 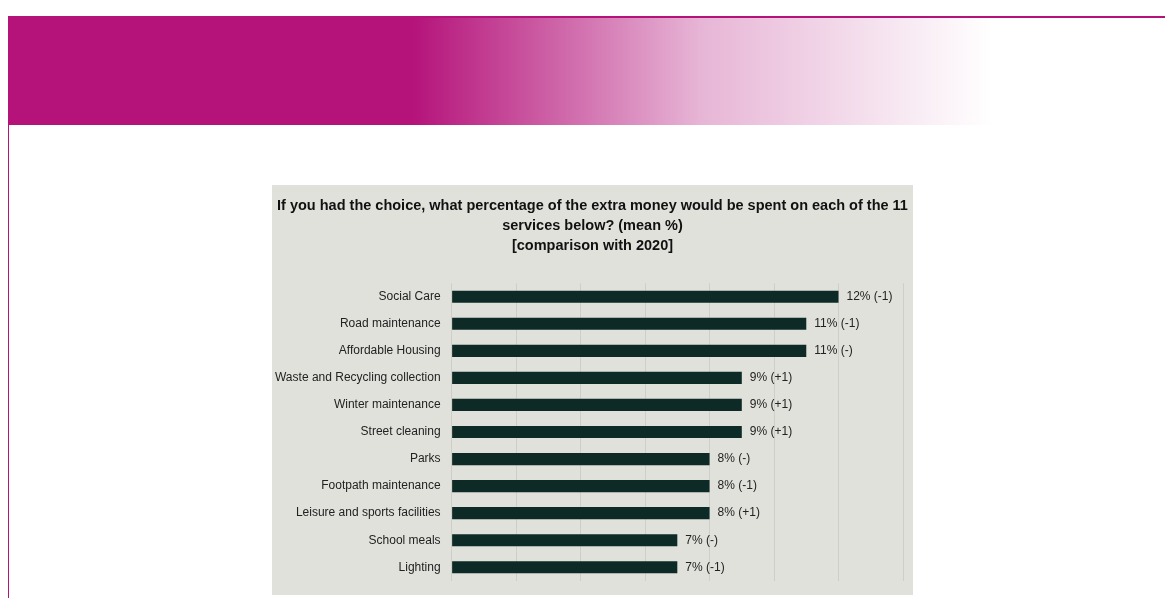 I want to click on data-label: 8% (-1), so click(x=737, y=485).